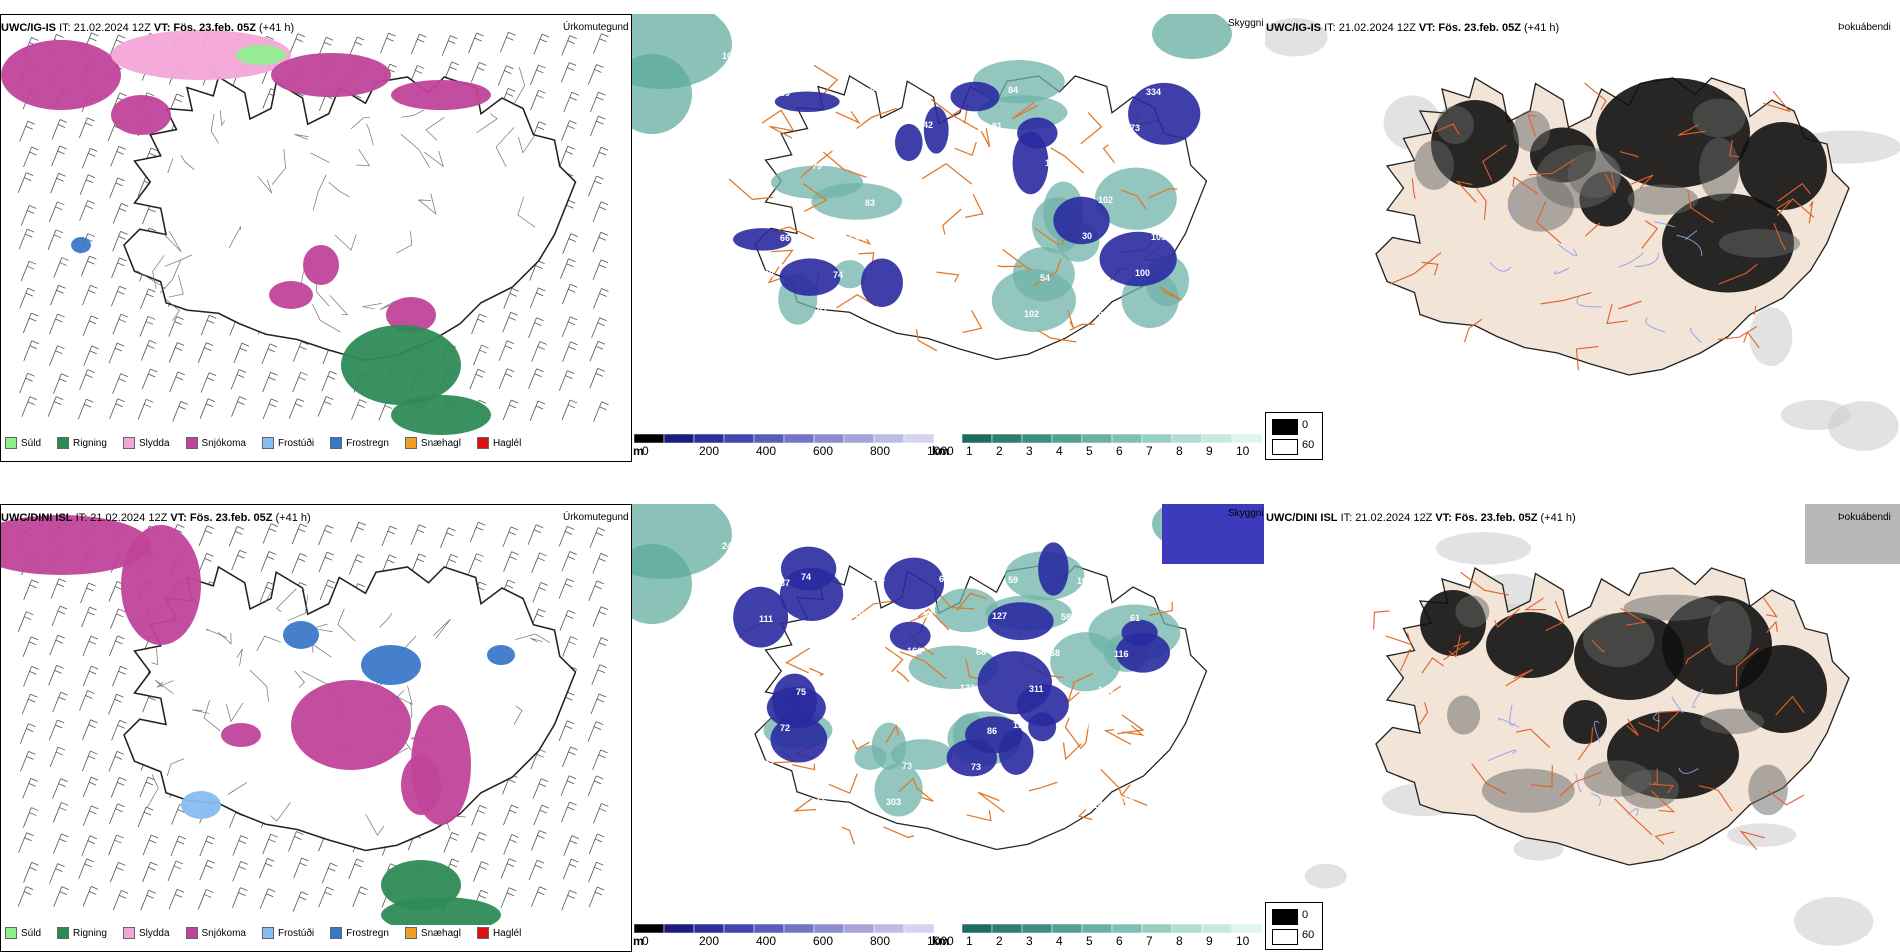  What do you see at coordinates (729, 546) in the screenshot?
I see `ceiling-value-label: 246` at bounding box center [729, 546].